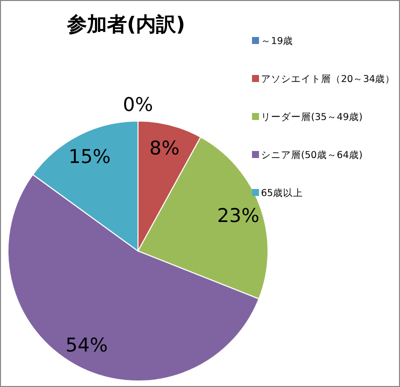 This screenshot has height=387, width=400. Describe the element at coordinates (238, 215) in the screenshot. I see `data-label: 23%` at that location.